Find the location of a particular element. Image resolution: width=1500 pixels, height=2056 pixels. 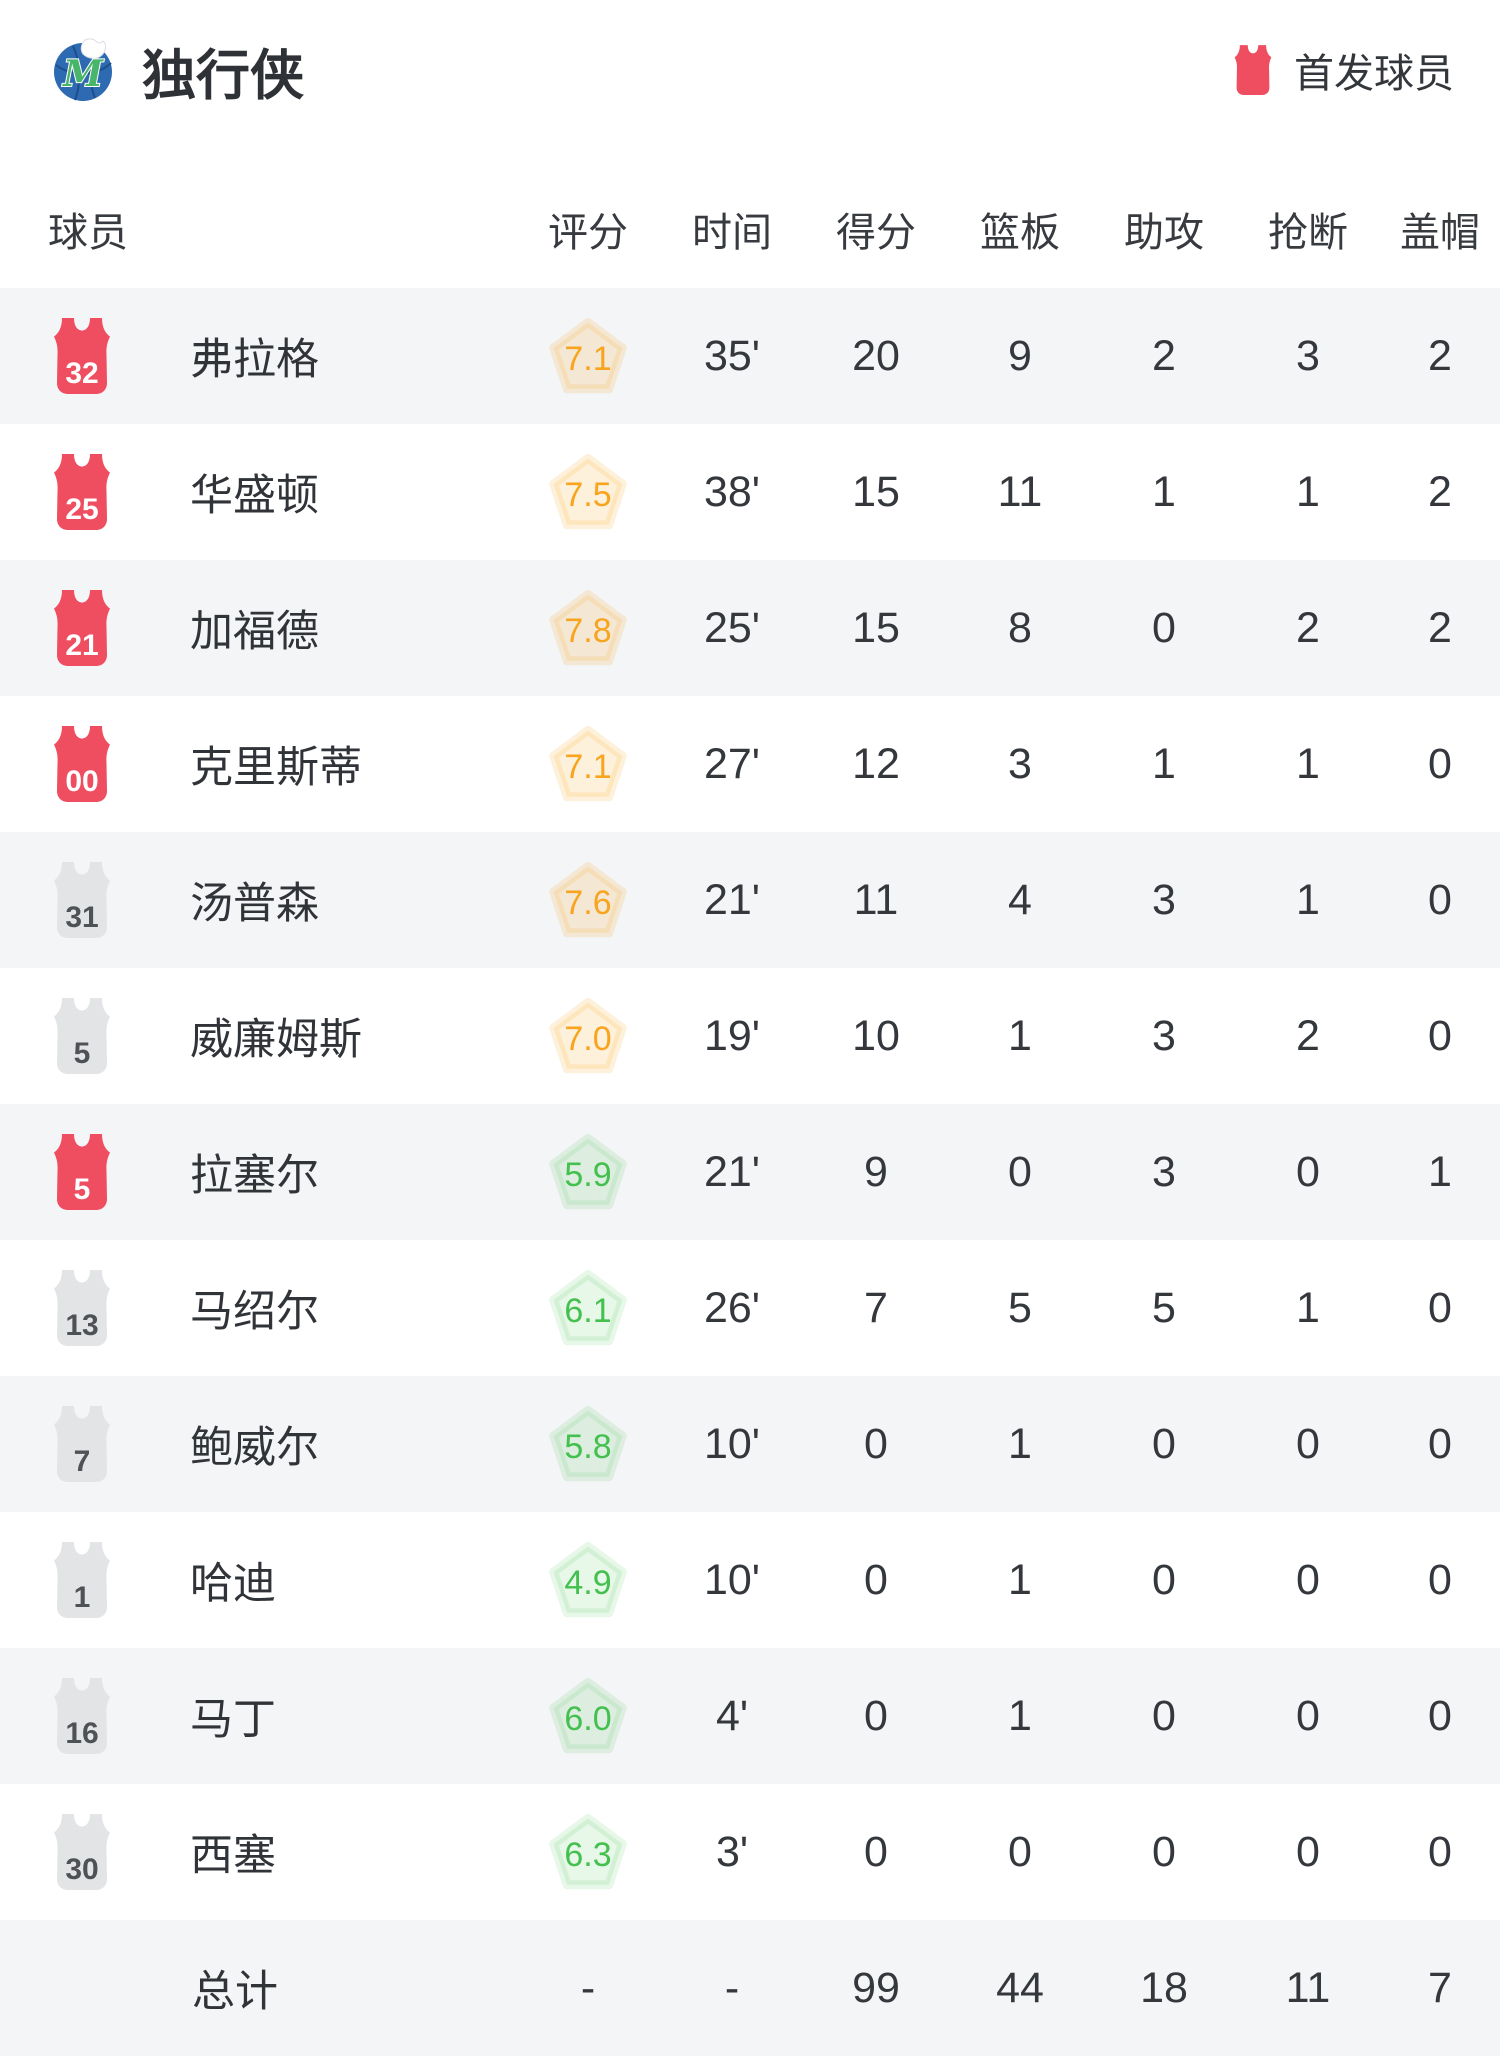

player-name: 马丁 is located at coordinates (233, 1720).